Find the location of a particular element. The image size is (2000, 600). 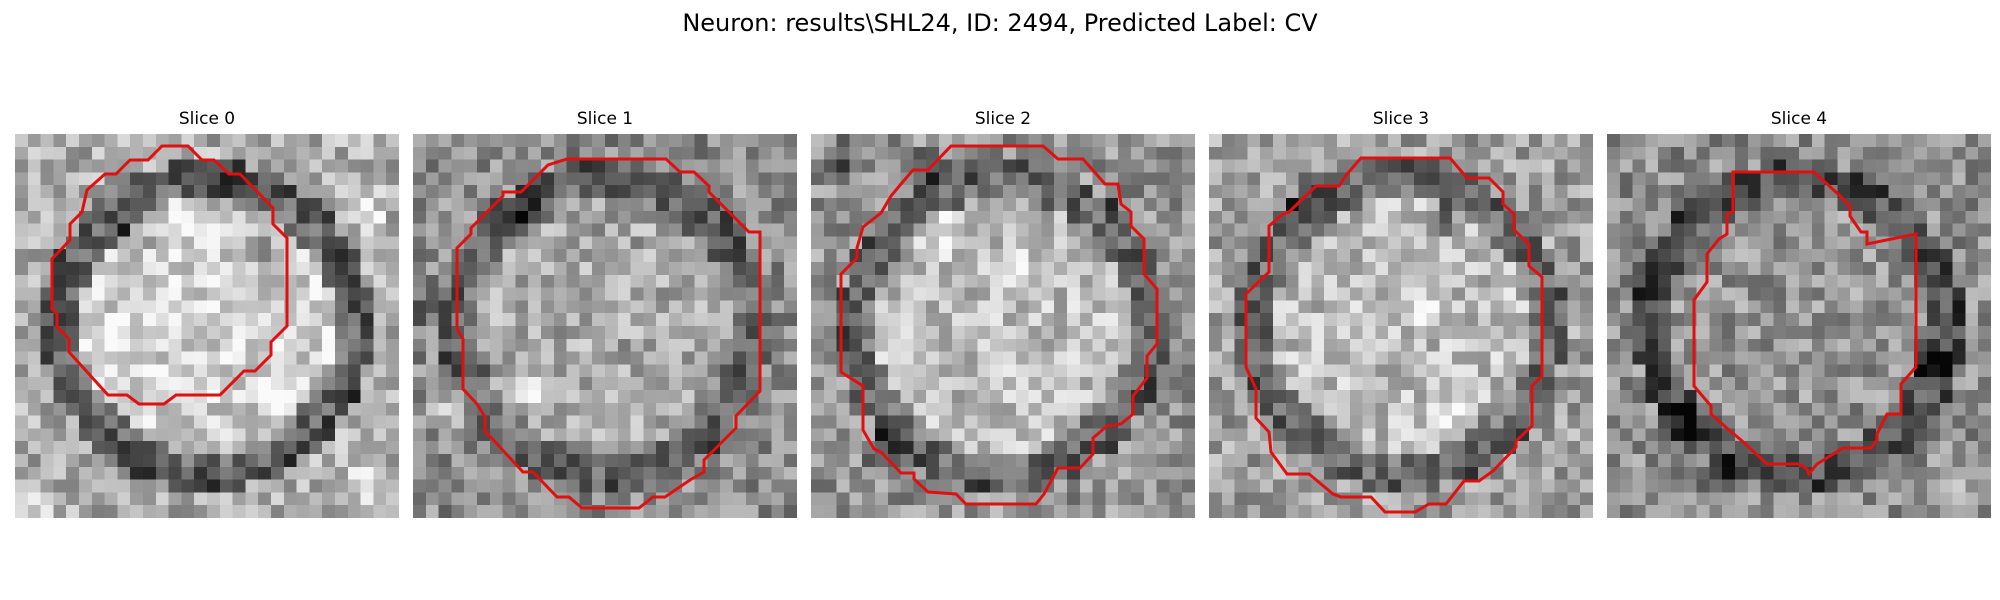

slice-panel-4: Slice 4 is located at coordinates (1799, 313).